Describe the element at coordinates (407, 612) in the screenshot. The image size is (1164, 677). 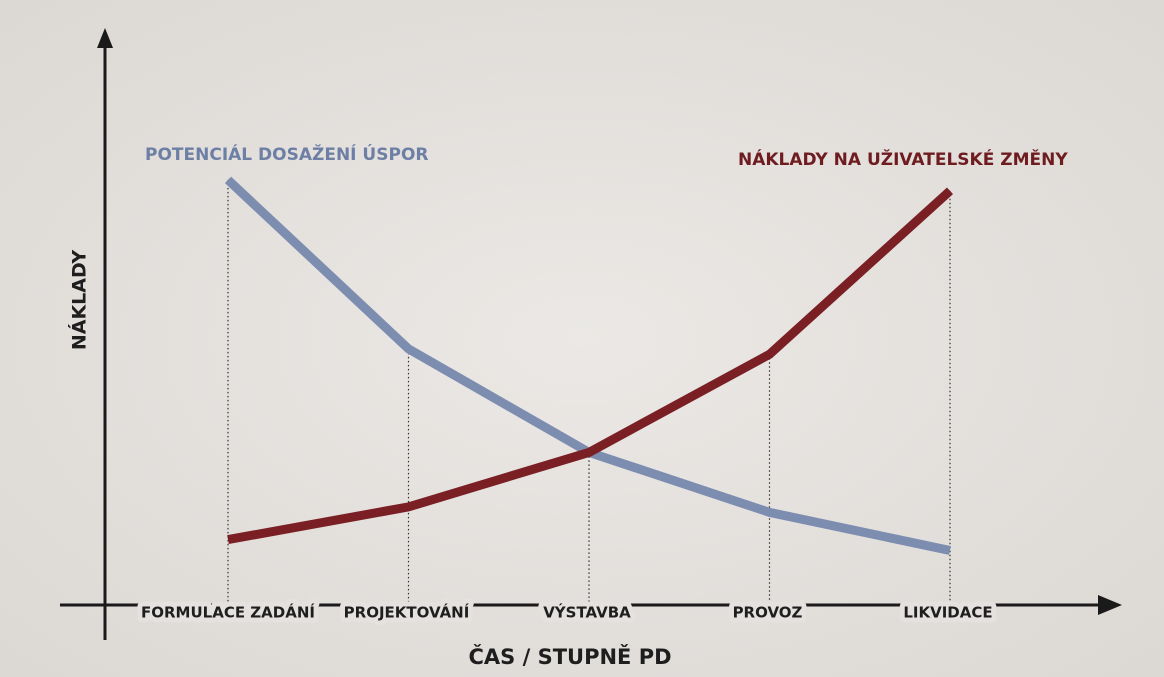
I see `x-tick-label: PROJEKTOVÁNÍ` at that location.